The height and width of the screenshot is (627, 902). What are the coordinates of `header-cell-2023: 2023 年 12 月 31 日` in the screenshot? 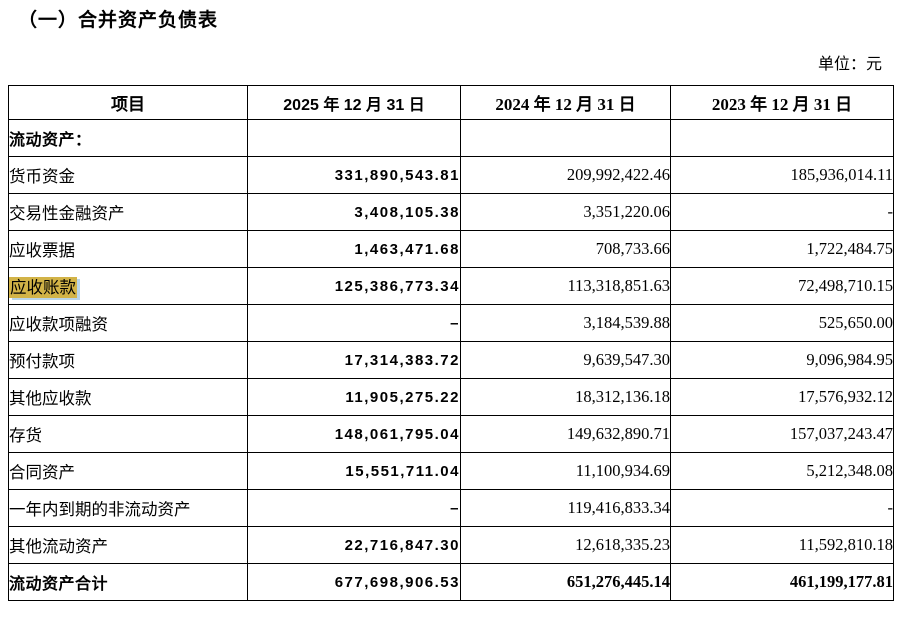 It's located at (782, 102).